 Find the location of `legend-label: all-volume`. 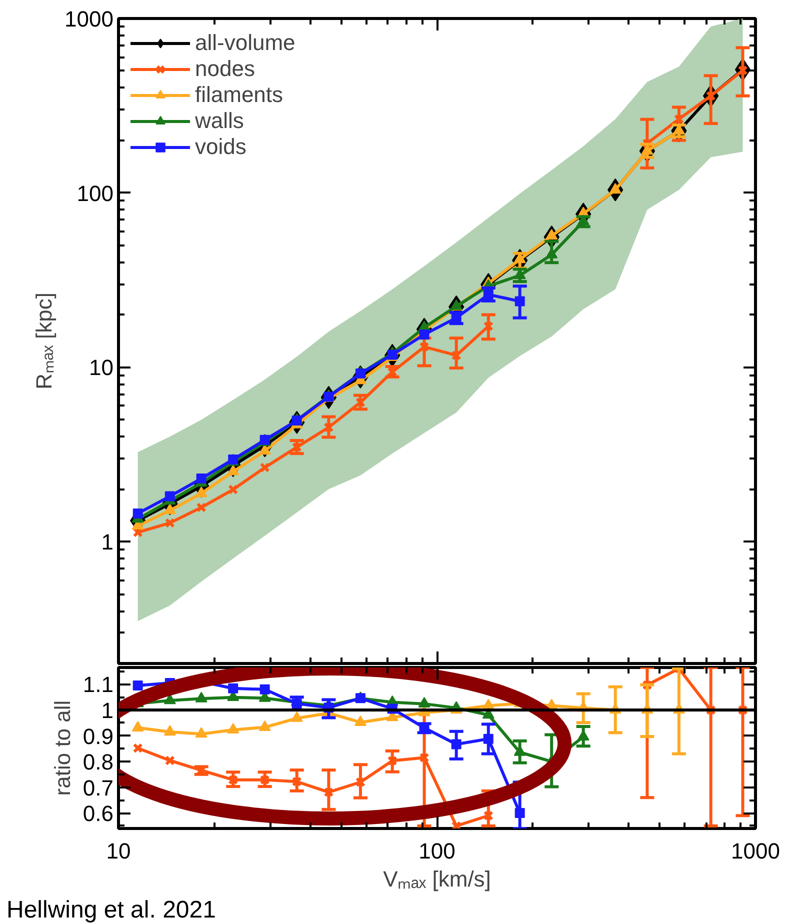

legend-label: all-volume is located at coordinates (245, 43).